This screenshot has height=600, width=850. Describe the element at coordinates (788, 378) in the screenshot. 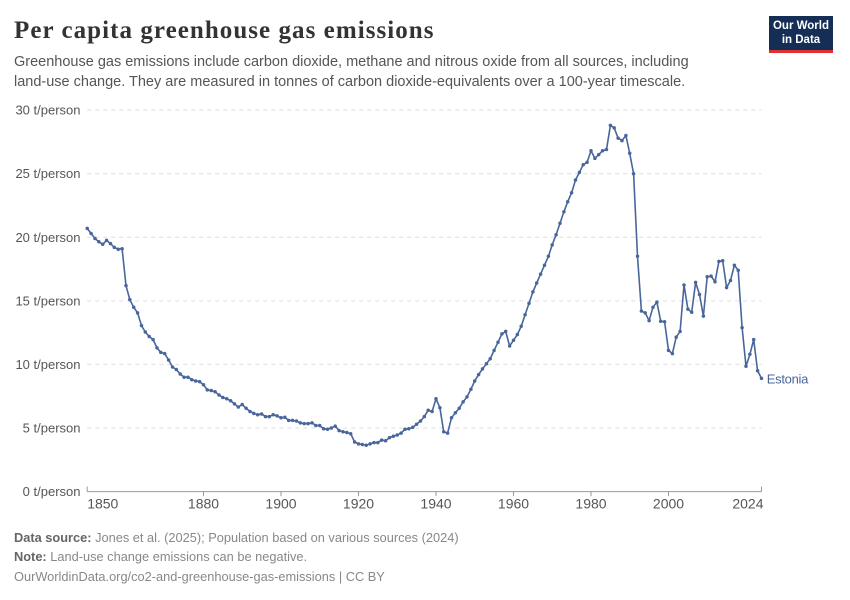

I see `svg-text: Estonia` at that location.